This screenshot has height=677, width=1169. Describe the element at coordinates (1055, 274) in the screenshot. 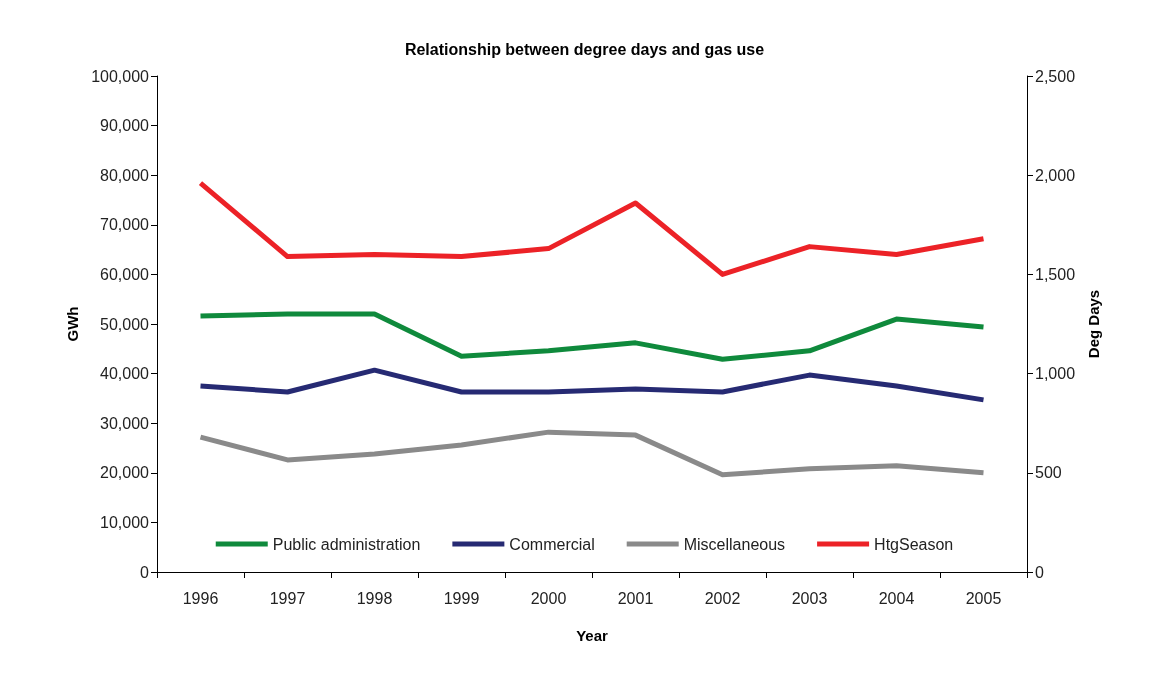

I see `y2-tick-label: 1,500` at that location.